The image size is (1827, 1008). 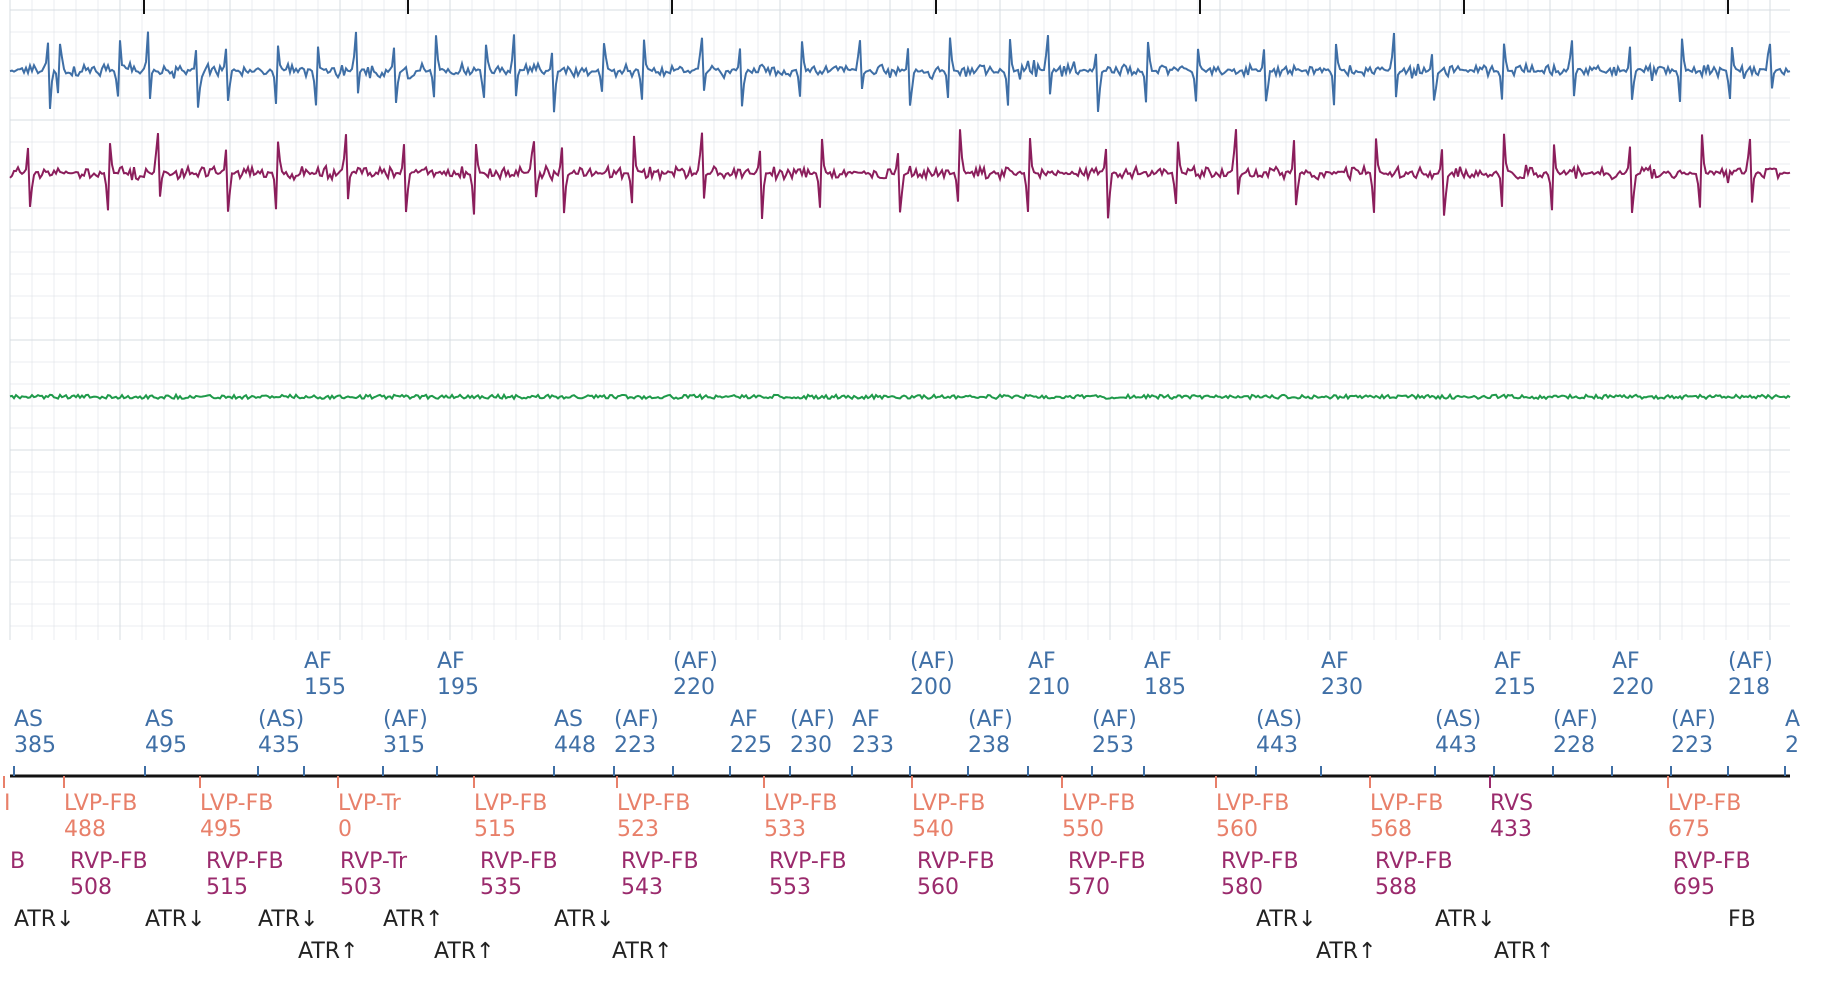 What do you see at coordinates (896, 777) in the screenshot?
I see `marker-channel` at bounding box center [896, 777].